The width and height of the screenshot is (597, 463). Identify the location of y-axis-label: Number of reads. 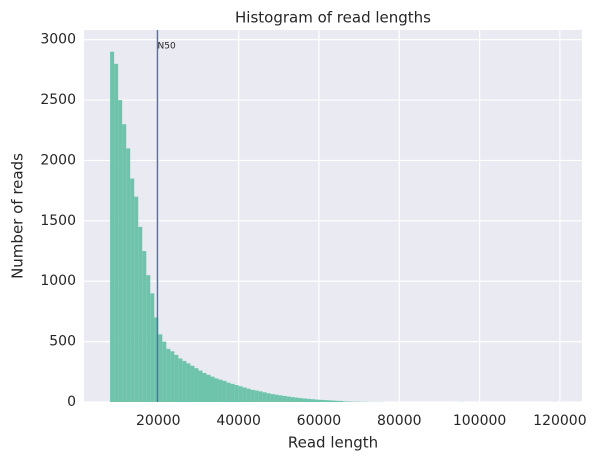
(18, 216).